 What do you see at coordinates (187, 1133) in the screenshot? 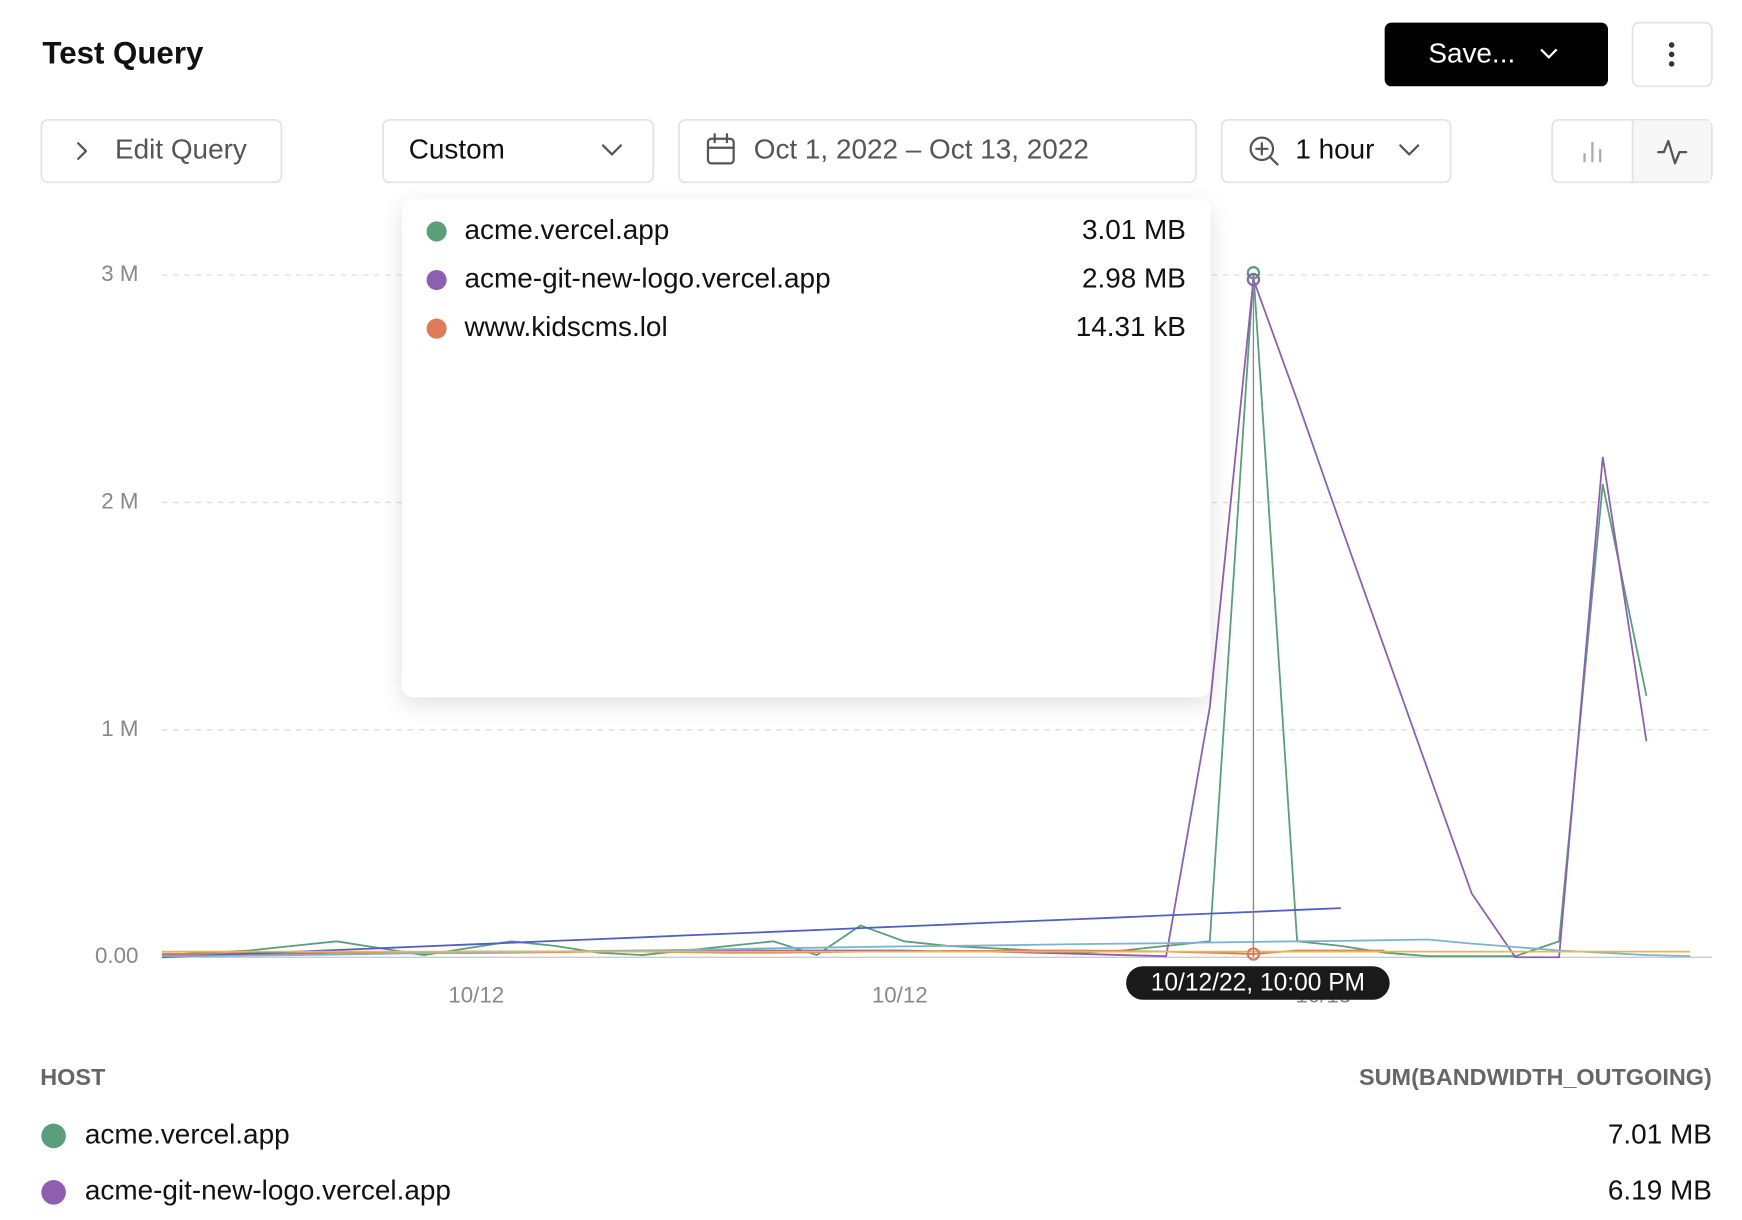
I see `host-name: acme.vercel.app` at bounding box center [187, 1133].